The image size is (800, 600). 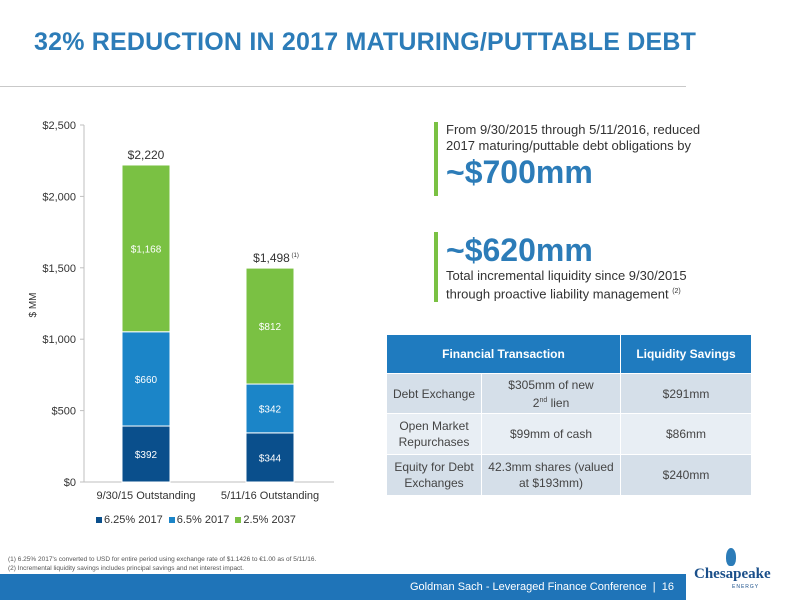 I want to click on y-tick-label: $1,000, so click(x=59, y=340).